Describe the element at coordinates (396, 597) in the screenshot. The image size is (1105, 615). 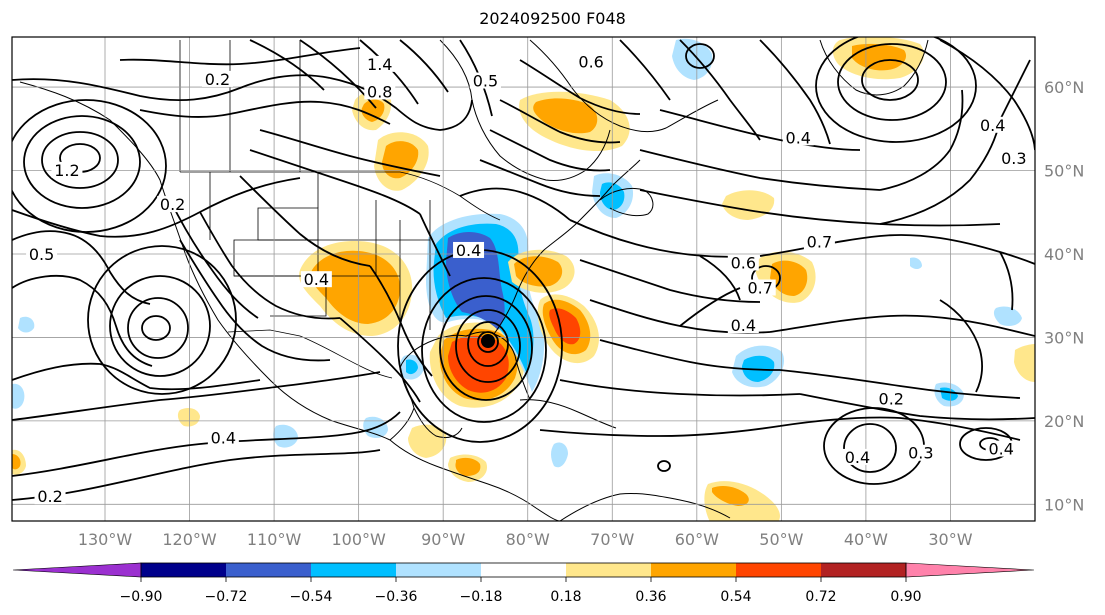
I see `colorbar-tick-label: −0.36` at that location.